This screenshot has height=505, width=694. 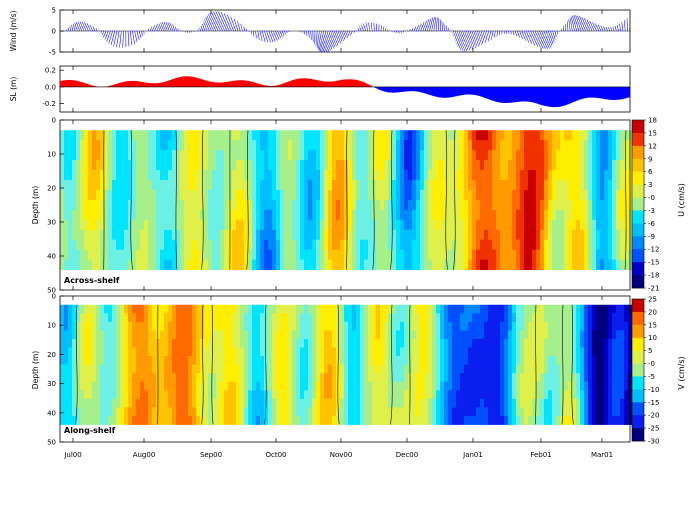 What do you see at coordinates (407, 455) in the screenshot?
I see `x-tick-label-Dec00: Dec00` at bounding box center [407, 455].